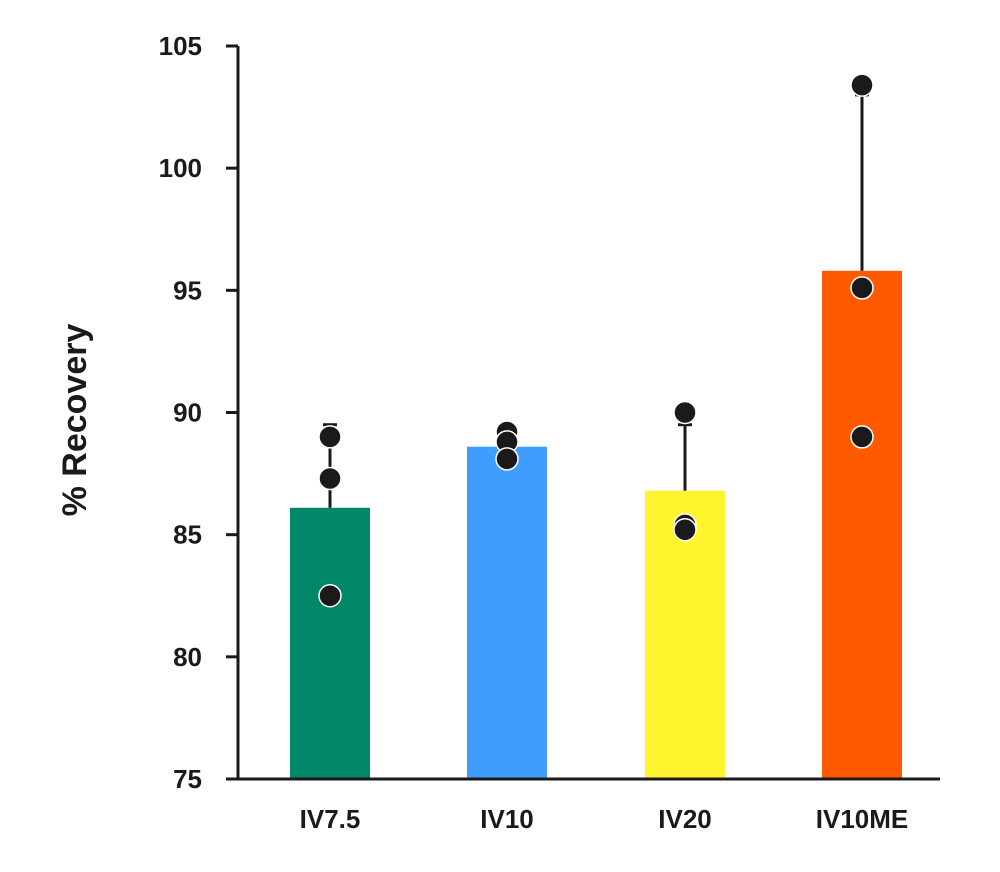  What do you see at coordinates (187, 413) in the screenshot?
I see `y-tick-label: 90` at bounding box center [187, 413].